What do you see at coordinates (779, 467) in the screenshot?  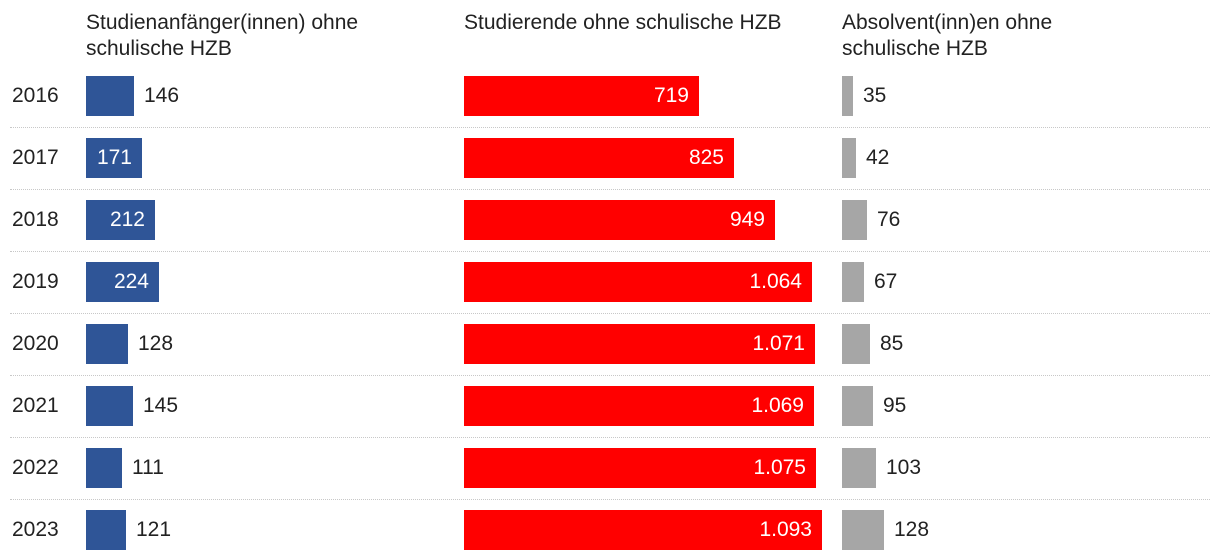 I see `data-label: 1.075` at bounding box center [779, 467].